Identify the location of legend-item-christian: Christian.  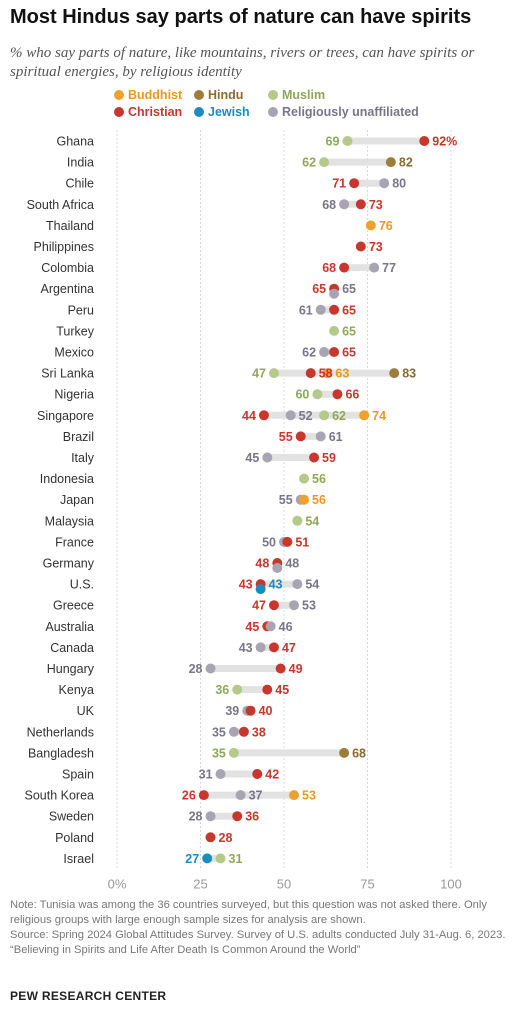
(148, 112).